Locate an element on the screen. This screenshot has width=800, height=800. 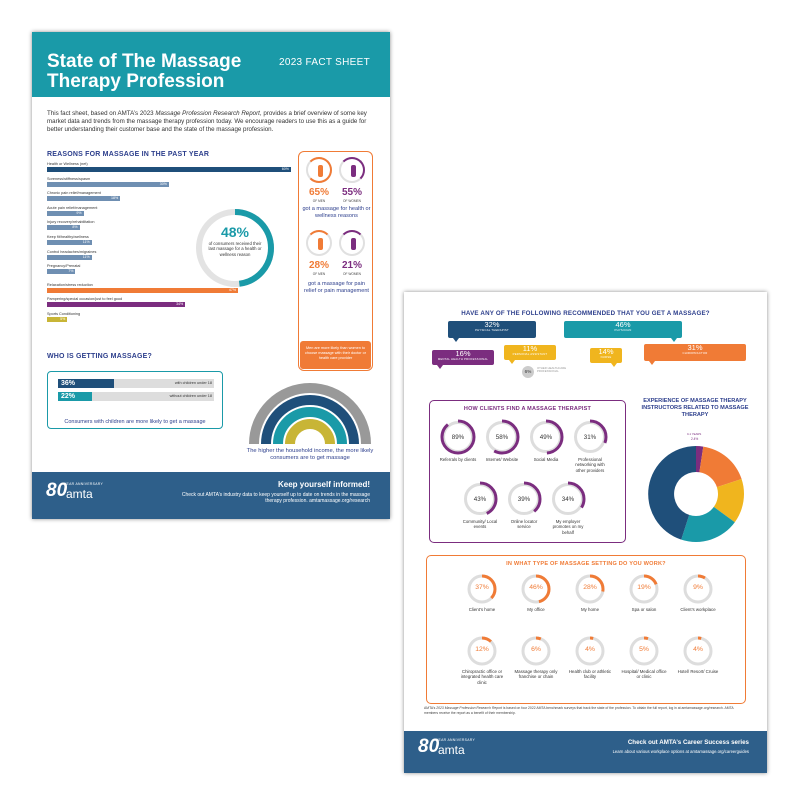
bubble-label: PHYSICIAN is located at coordinates (623, 330).